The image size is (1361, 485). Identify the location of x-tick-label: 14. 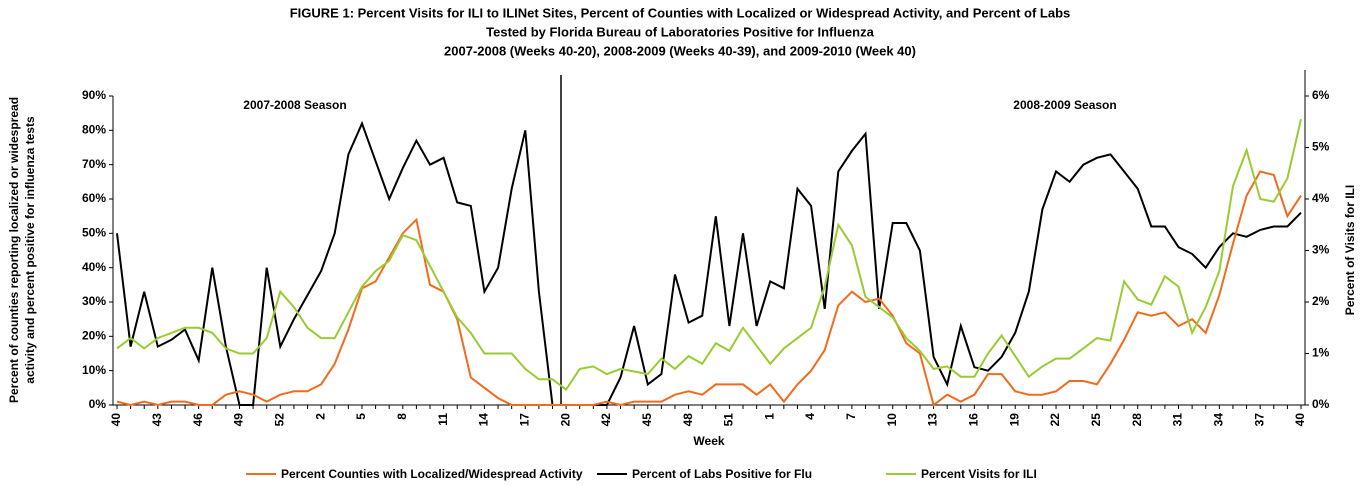
(484, 420).